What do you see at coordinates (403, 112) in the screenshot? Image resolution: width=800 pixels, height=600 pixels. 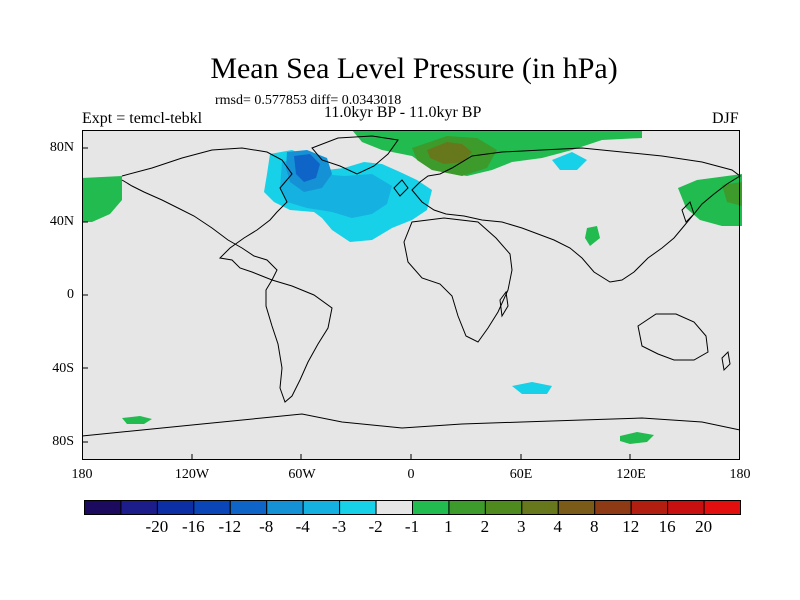 I see `period-label: 11.0kyr BP - 11.0kyr BP` at bounding box center [403, 112].